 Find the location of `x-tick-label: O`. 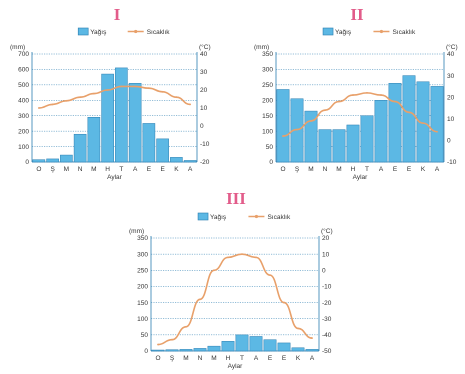

x-tick-label: O is located at coordinates (282, 169).